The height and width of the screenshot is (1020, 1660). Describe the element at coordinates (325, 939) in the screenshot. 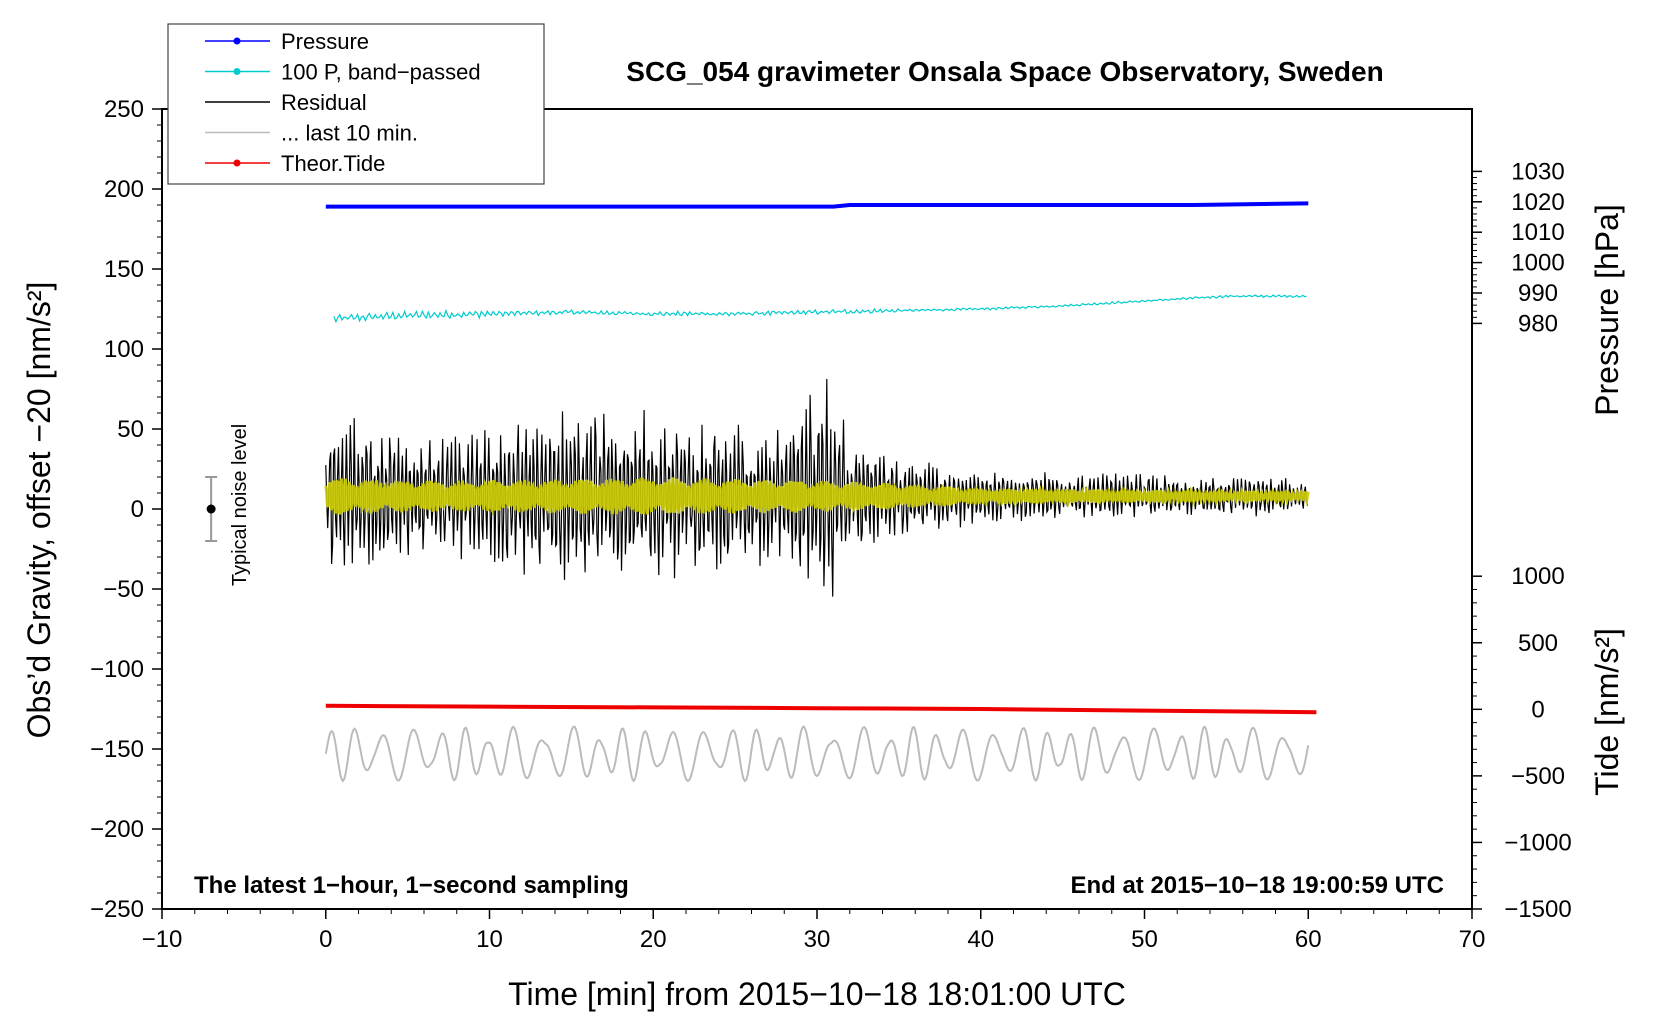

I see `x-tick-label: 0` at that location.